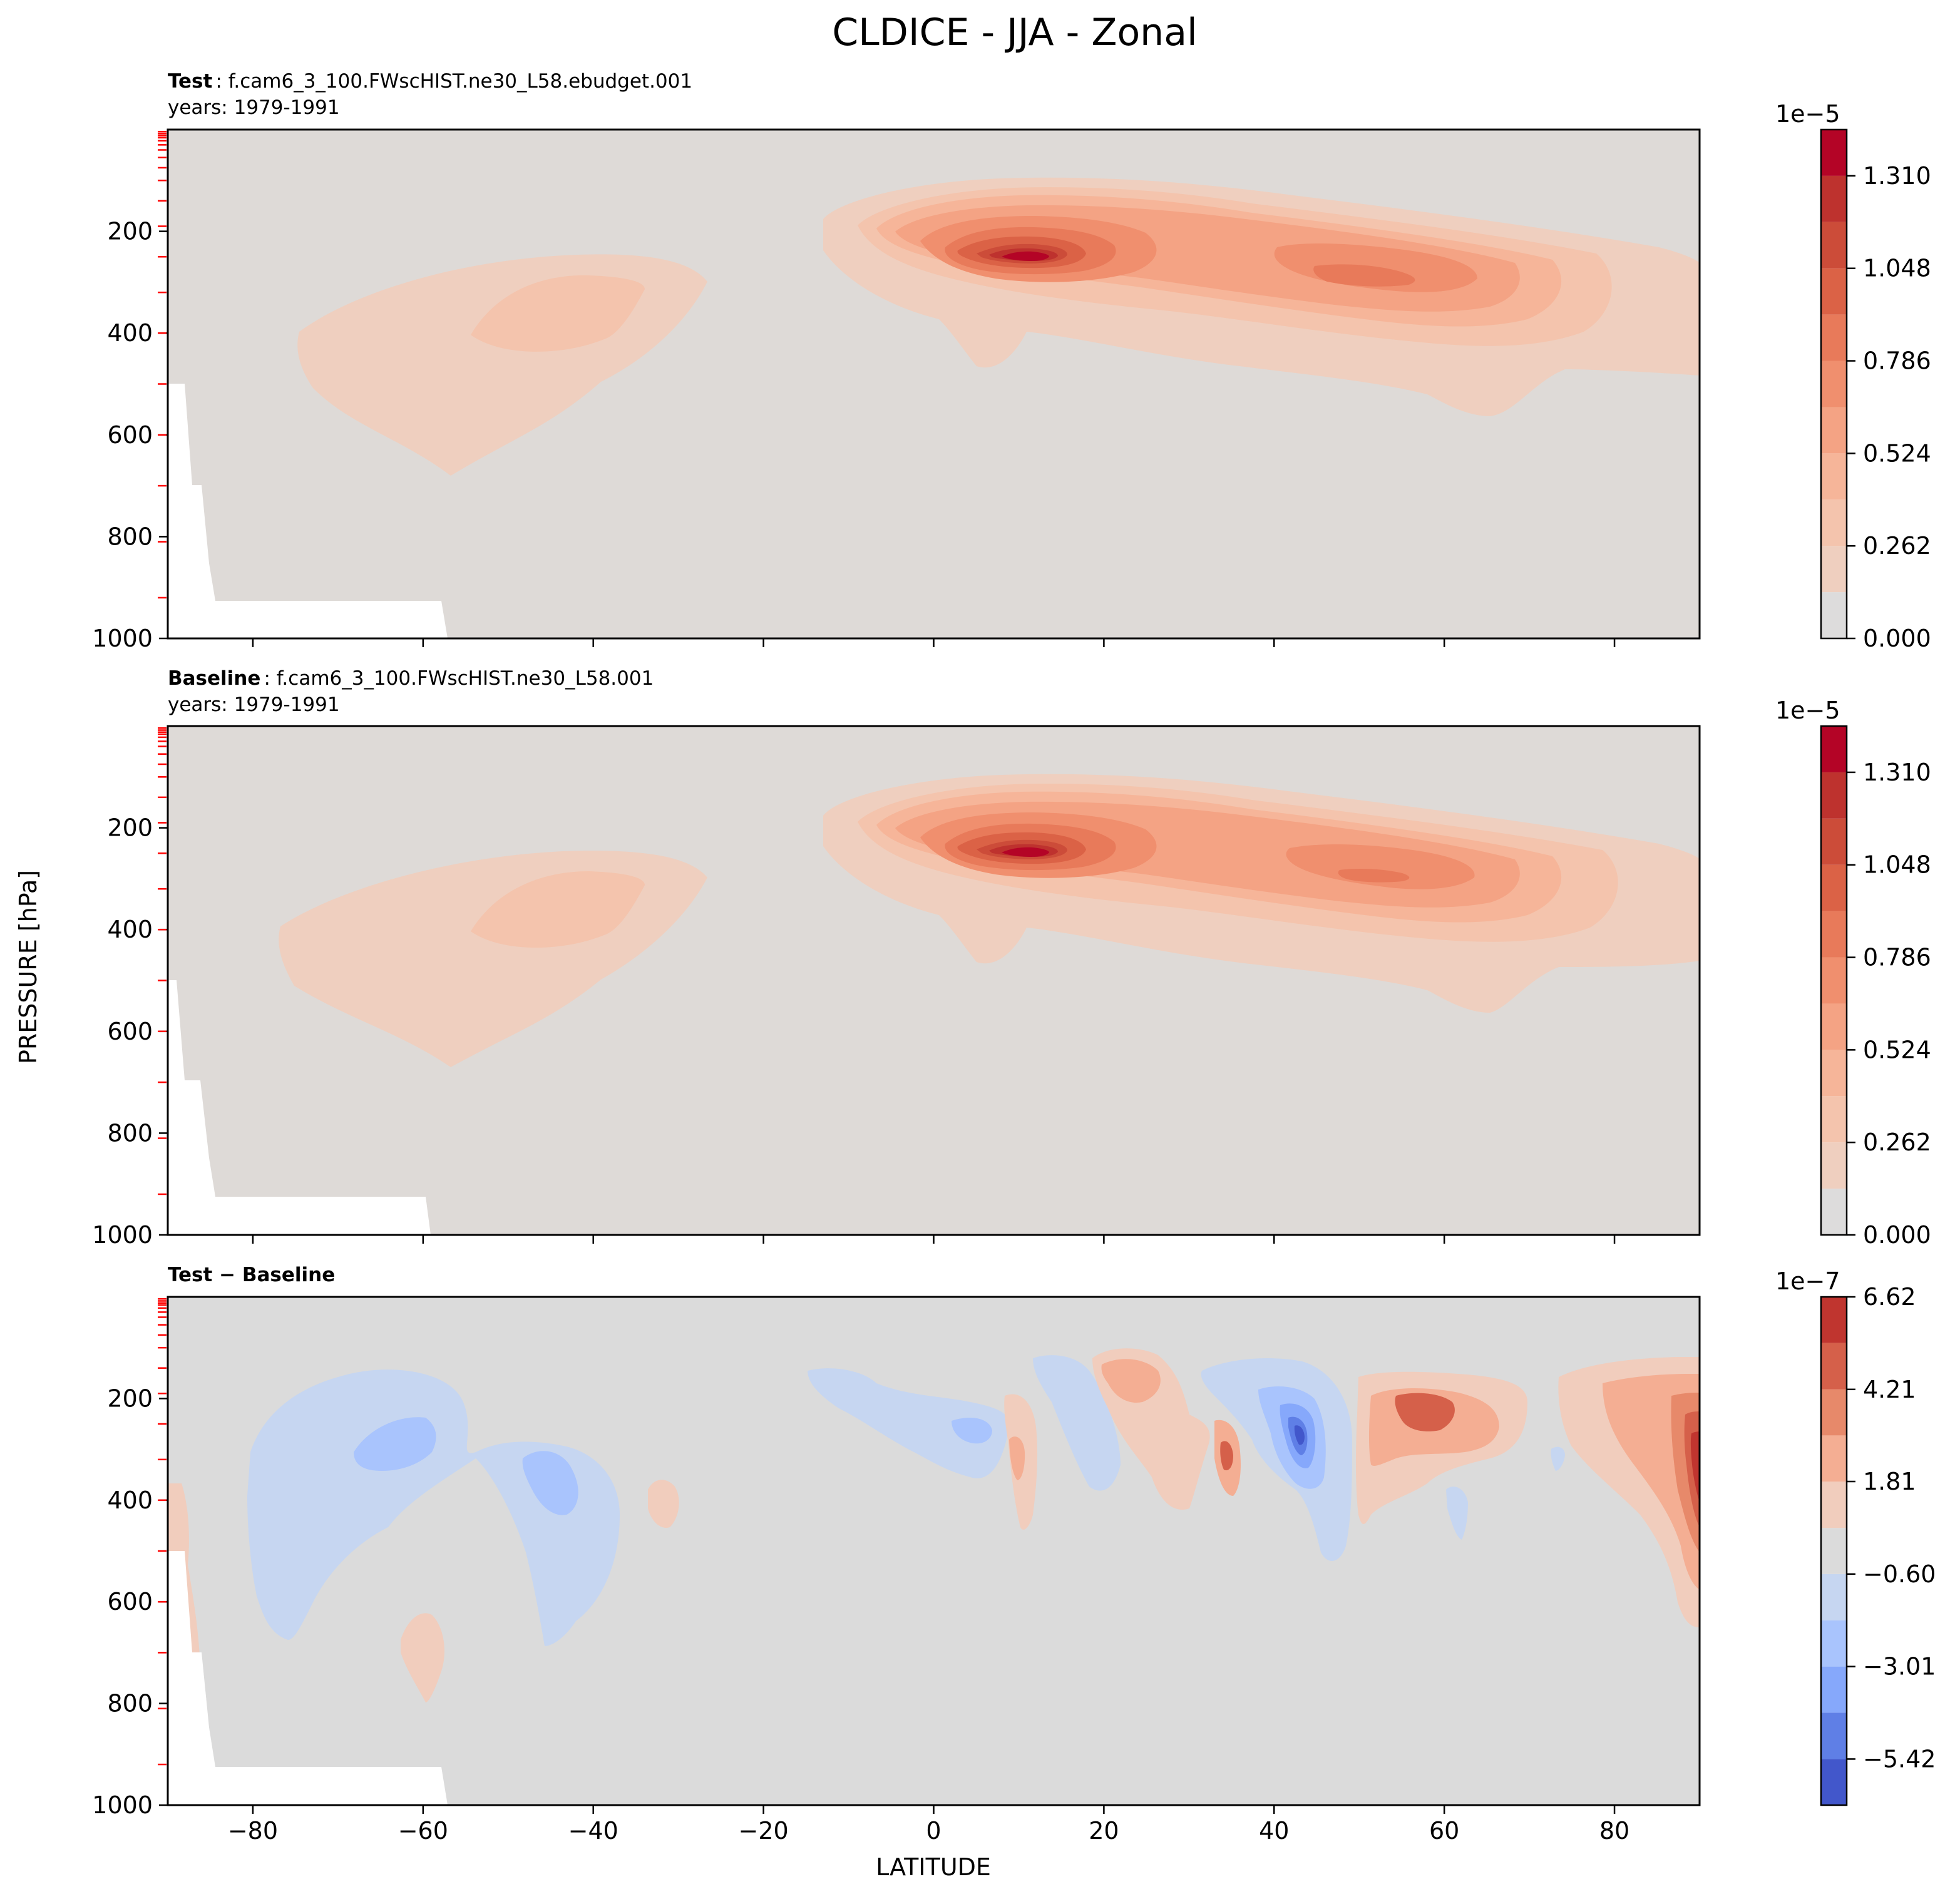  What do you see at coordinates (1457, 1513) in the screenshot?
I see `contour-neg-sm` at bounding box center [1457, 1513].